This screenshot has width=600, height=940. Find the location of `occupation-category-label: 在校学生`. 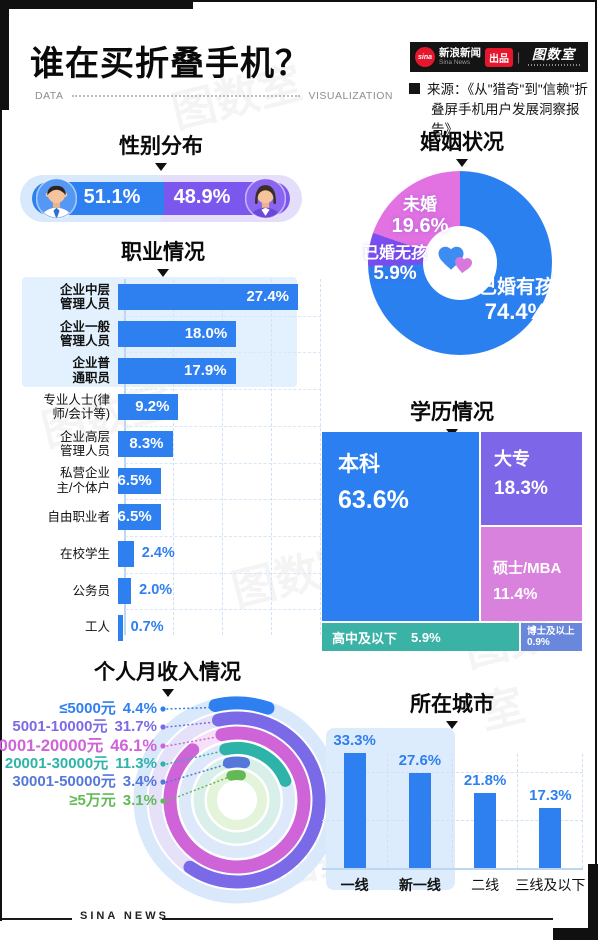

occupation-category-label: 在校学生 is located at coordinates (84, 553).